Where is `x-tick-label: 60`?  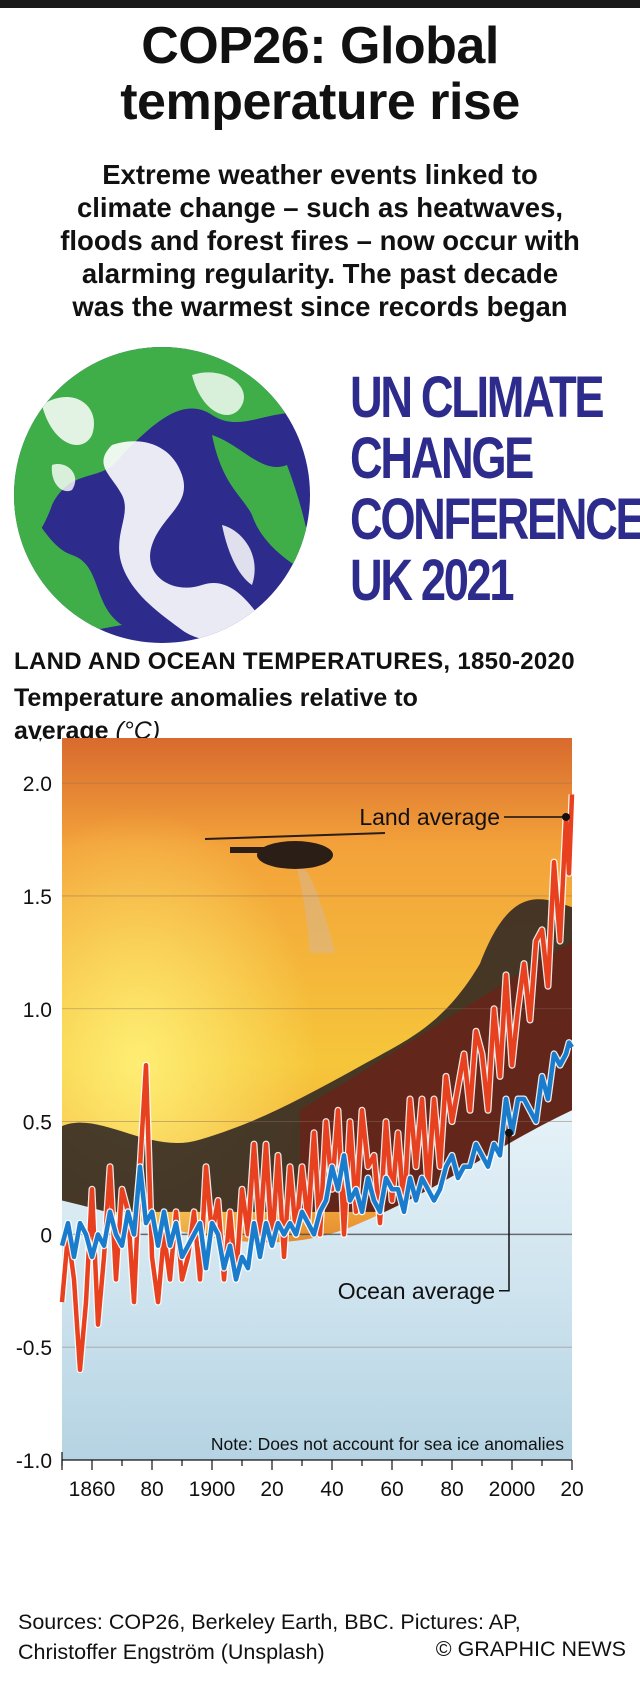 x-tick-label: 60 is located at coordinates (391, 1489).